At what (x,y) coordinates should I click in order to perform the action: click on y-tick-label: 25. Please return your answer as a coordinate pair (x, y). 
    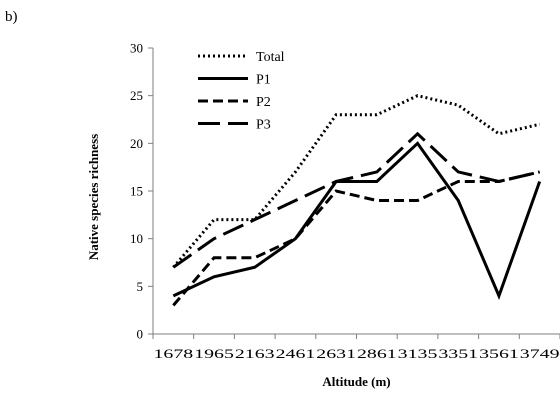
    Looking at the image, I should click on (136, 95).